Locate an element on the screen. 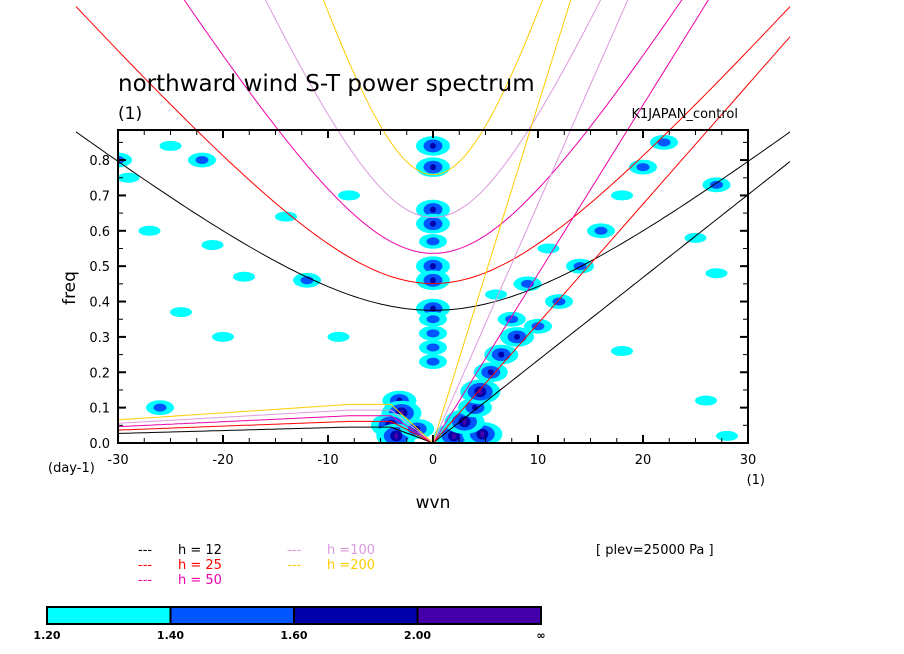  legend-label: h = 12 is located at coordinates (200, 550).